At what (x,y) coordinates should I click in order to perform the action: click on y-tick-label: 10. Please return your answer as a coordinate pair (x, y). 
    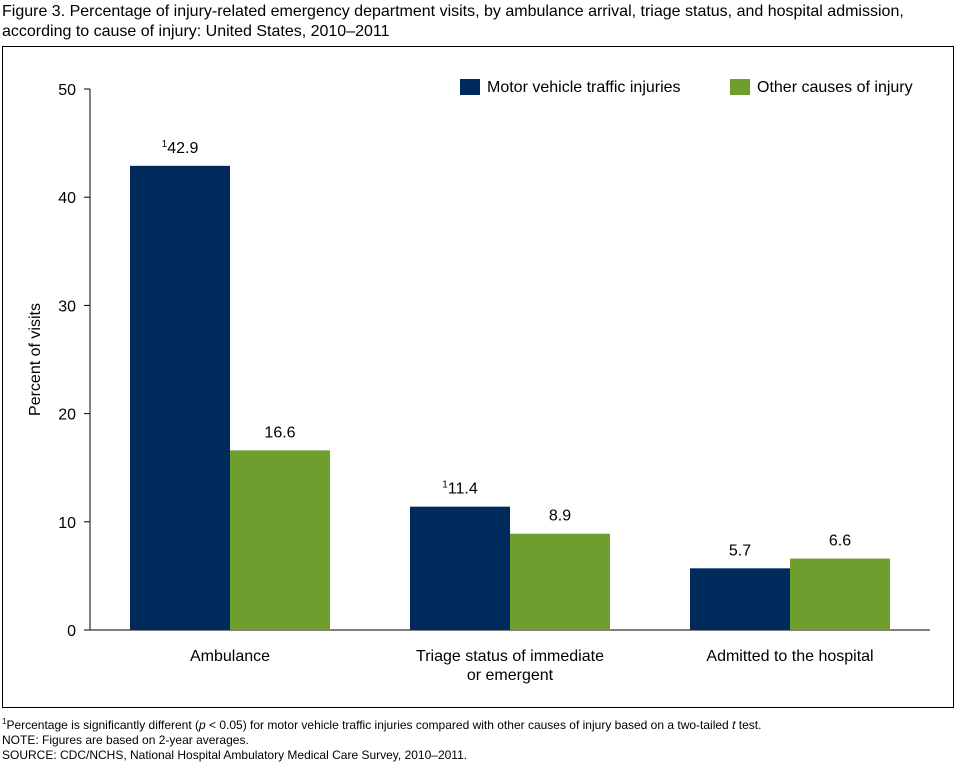
    Looking at the image, I should click on (67, 523).